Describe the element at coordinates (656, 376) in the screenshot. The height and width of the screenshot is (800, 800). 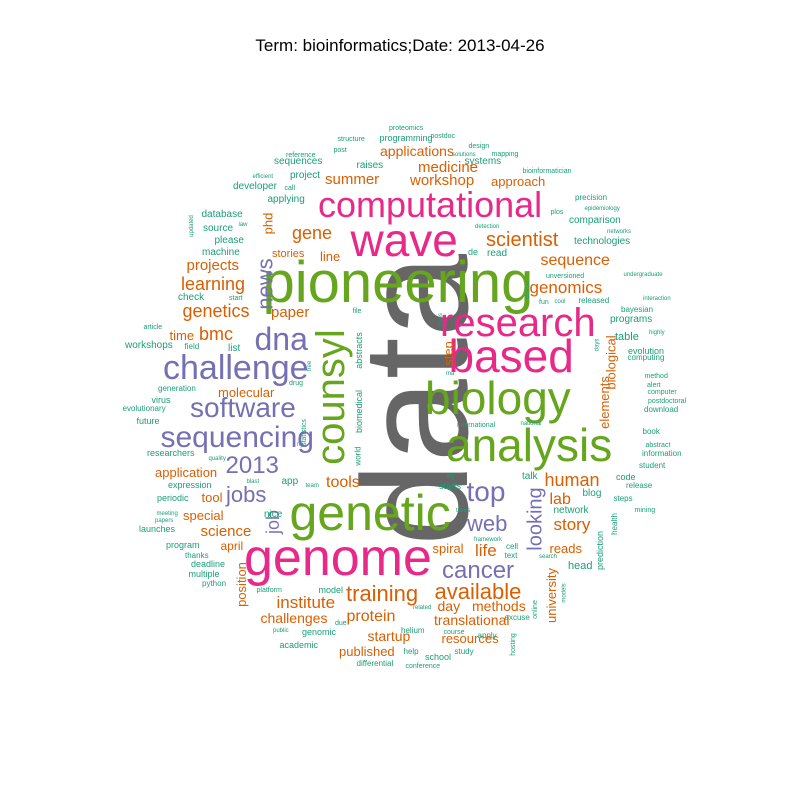
I see `cloud-word: method` at that location.